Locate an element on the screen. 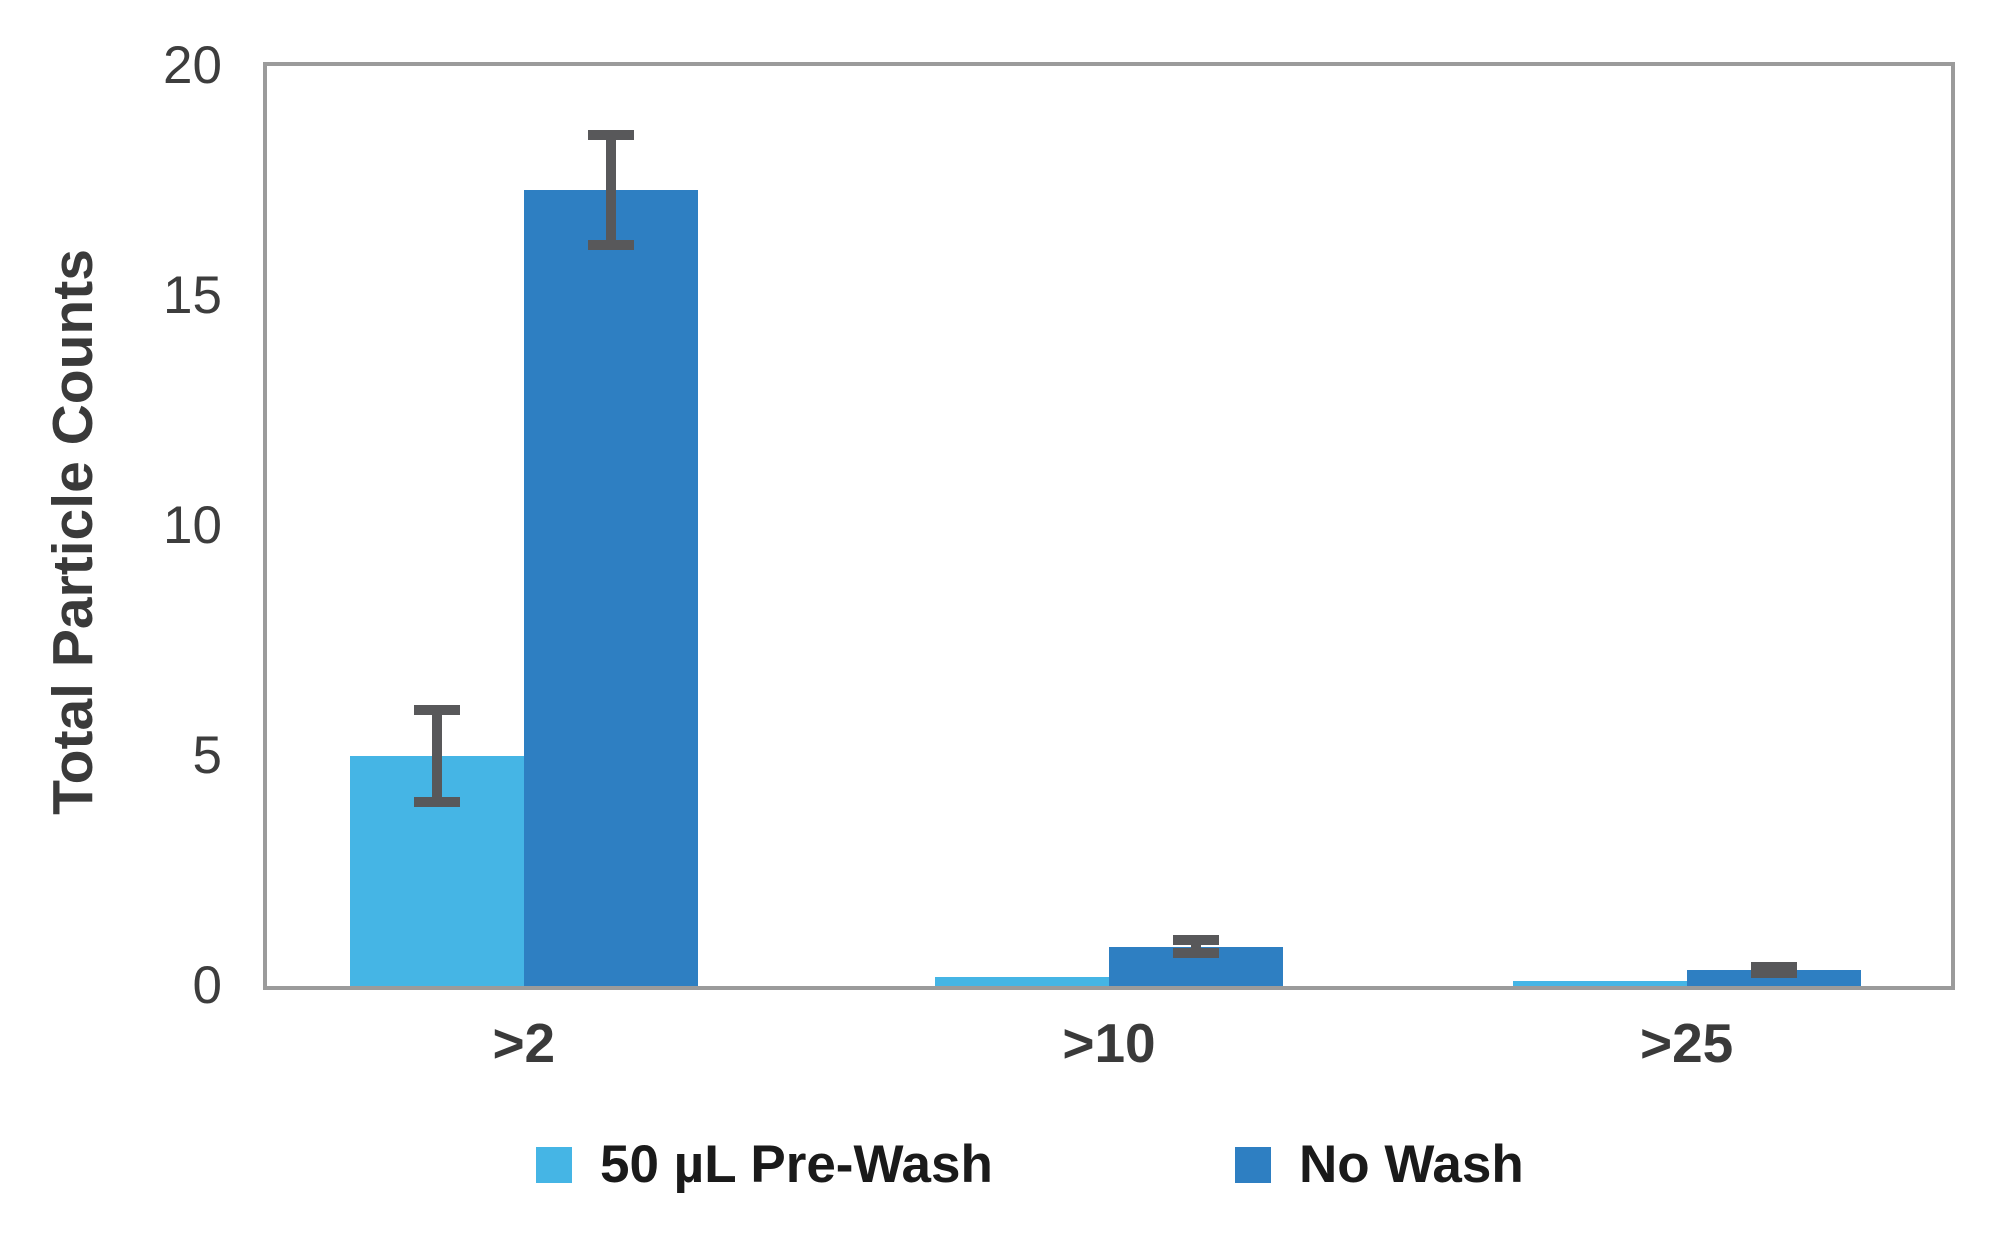  legend-swatch-no-wash is located at coordinates (1253, 1164).